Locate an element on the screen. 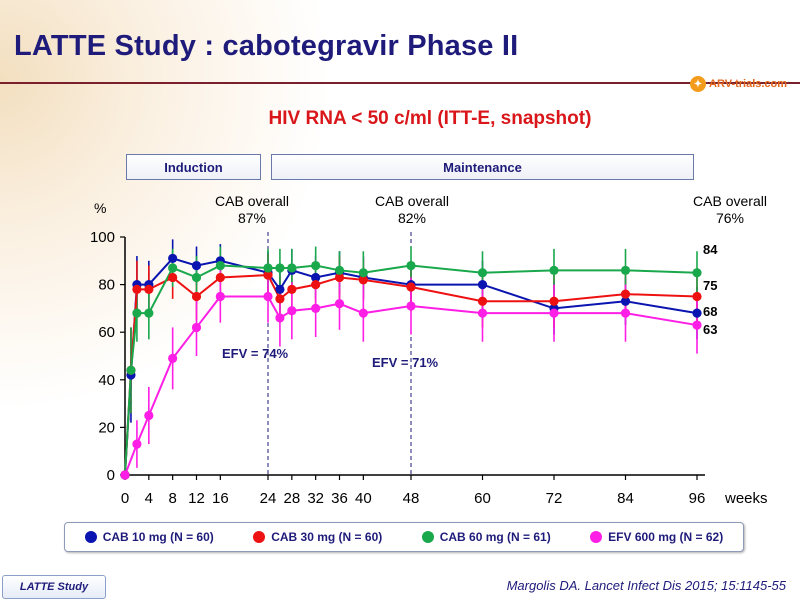  y-axis-label: % is located at coordinates (100, 208).